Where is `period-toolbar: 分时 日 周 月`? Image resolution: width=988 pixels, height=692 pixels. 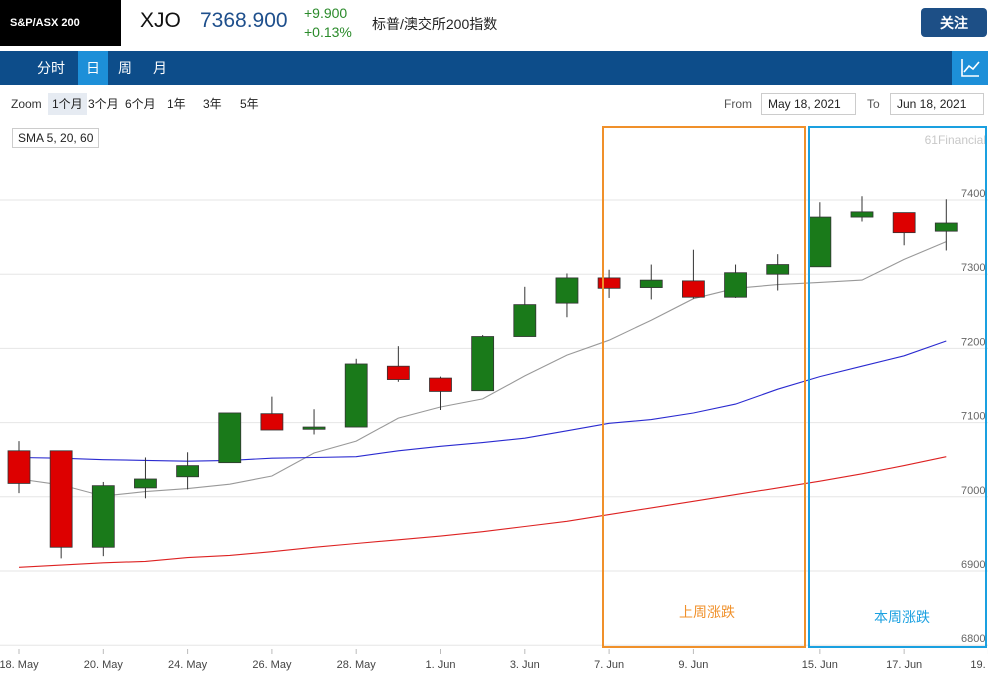 period-toolbar: 分时 日 周 月 is located at coordinates (494, 68).